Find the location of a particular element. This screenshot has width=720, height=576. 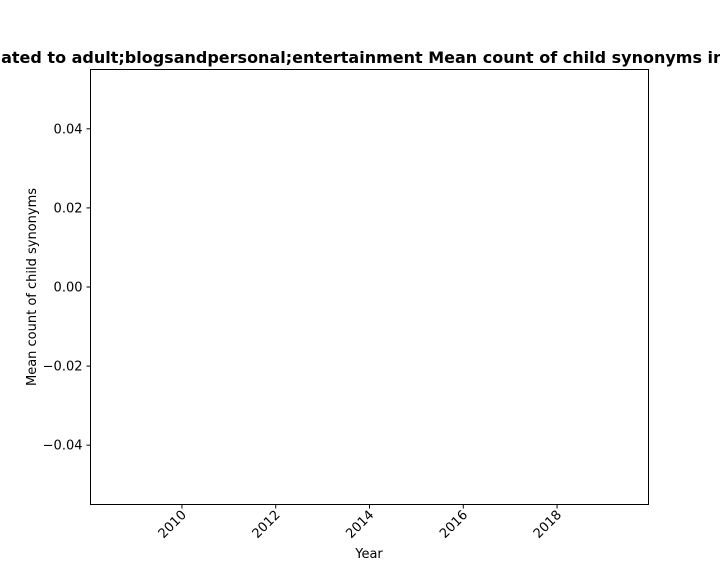

x-tick-label: 2016 is located at coordinates (454, 525).